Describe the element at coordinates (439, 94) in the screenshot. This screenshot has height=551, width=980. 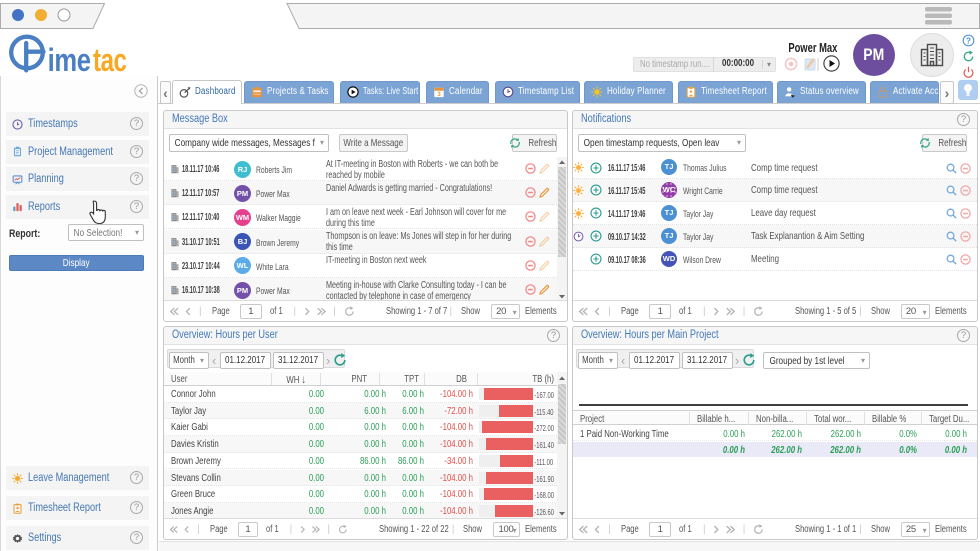
I see `svg-text: 3` at that location.